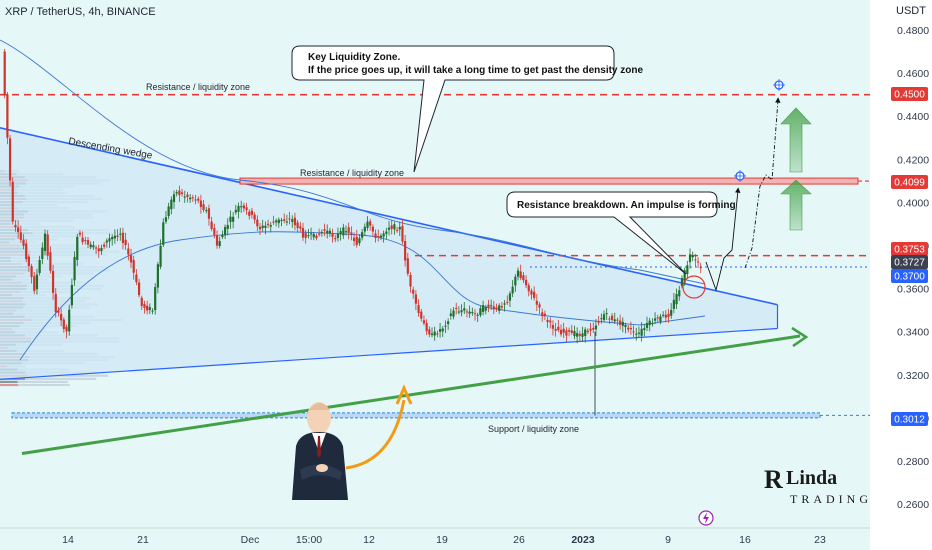  Describe the element at coordinates (706, 518) in the screenshot. I see `lightning-bolt-icon` at that location.